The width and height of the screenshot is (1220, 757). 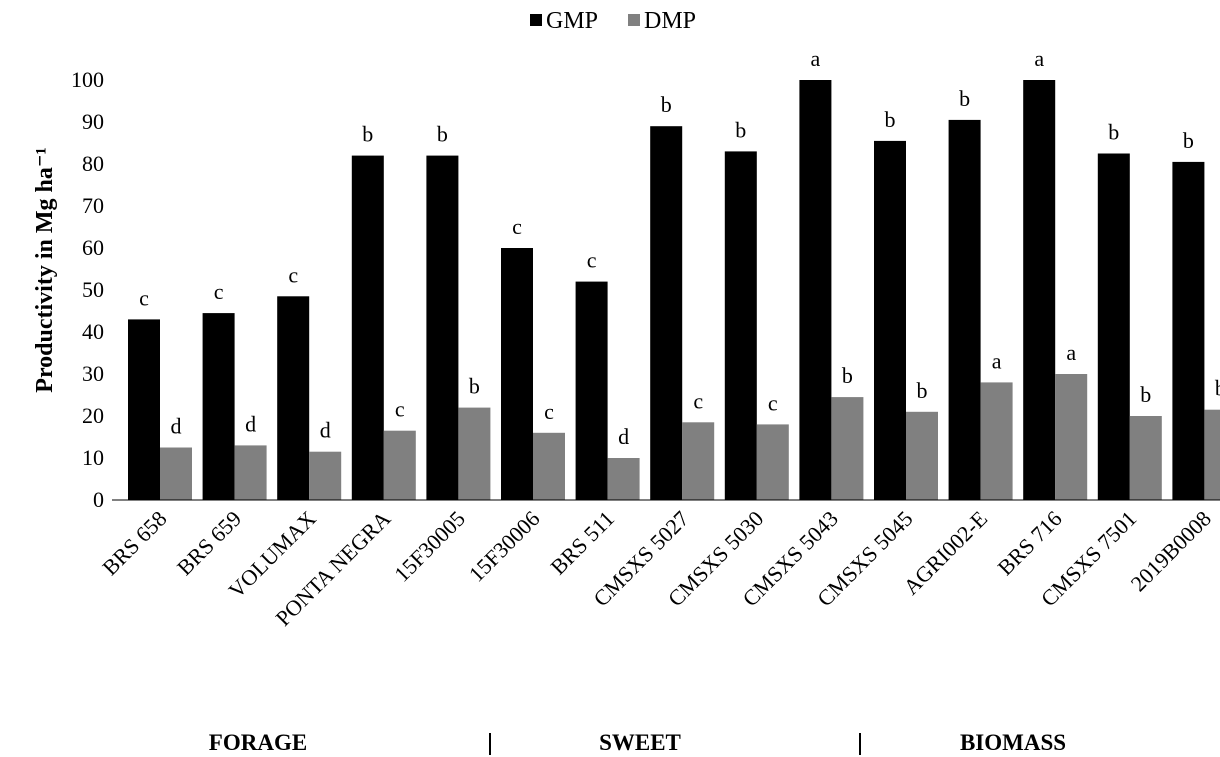 I want to click on category-label: 2019B0008, so click(x=1171, y=551).